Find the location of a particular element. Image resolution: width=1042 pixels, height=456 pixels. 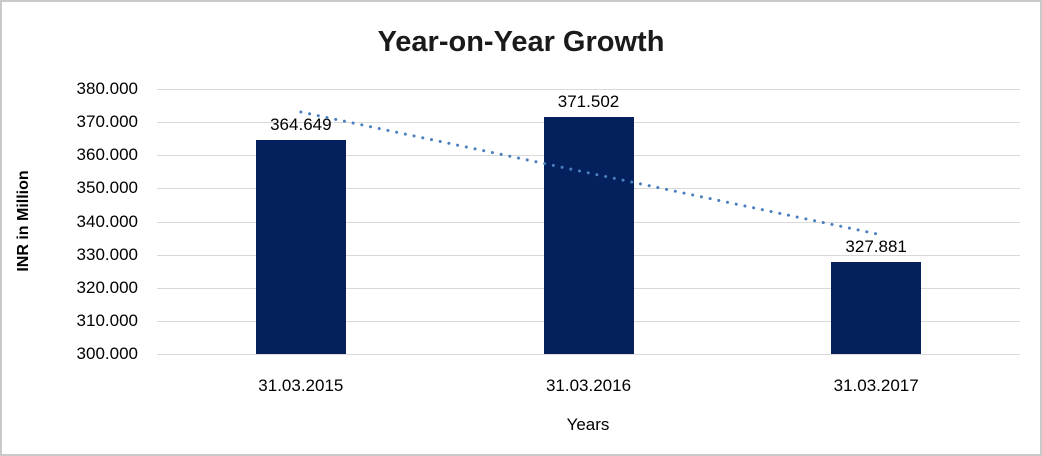

y-tick-label: 330.000 is located at coordinates (107, 254).